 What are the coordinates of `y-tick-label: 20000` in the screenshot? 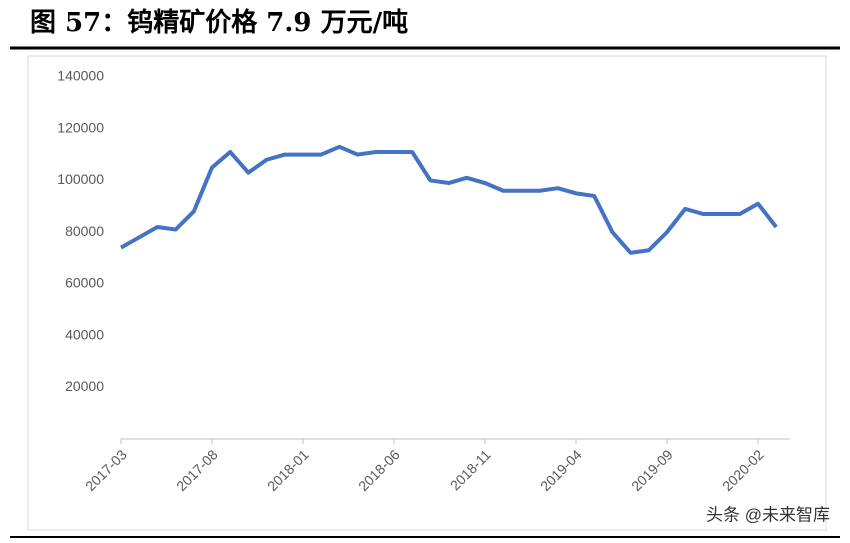 It's located at (84, 386).